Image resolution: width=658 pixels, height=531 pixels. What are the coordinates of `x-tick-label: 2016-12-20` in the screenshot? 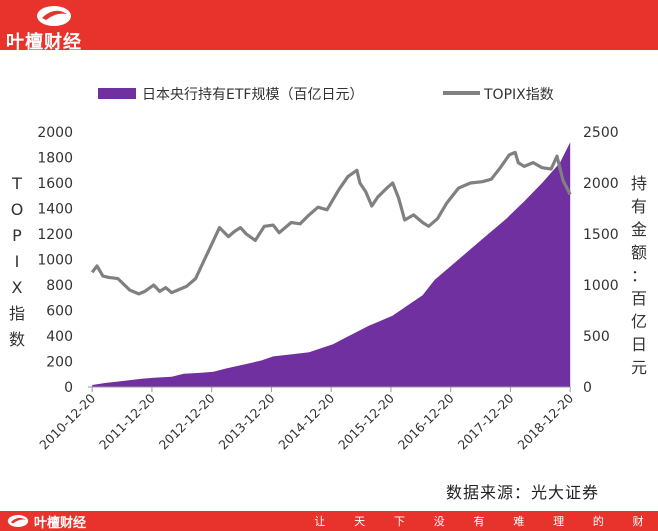 It's located at (426, 421).